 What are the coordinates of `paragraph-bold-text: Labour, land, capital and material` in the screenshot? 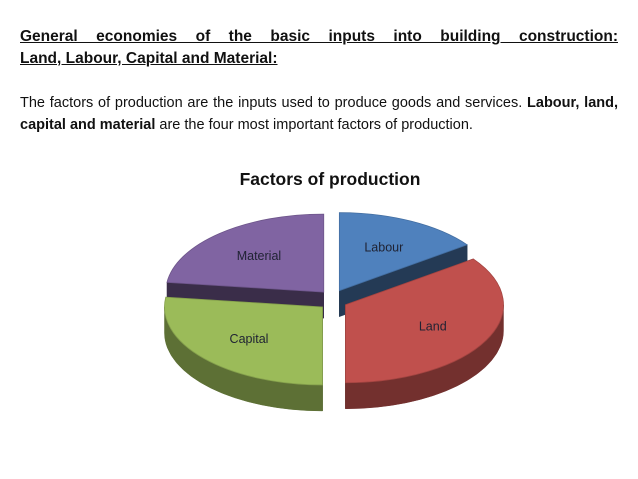 It's located at (319, 114).